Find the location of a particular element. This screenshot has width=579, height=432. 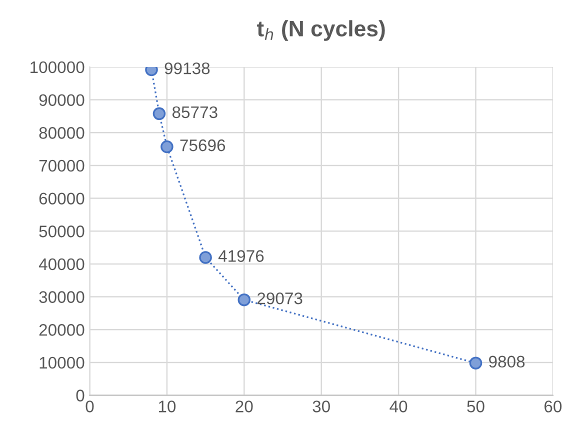

y-tick-label: 50000 is located at coordinates (61, 232).